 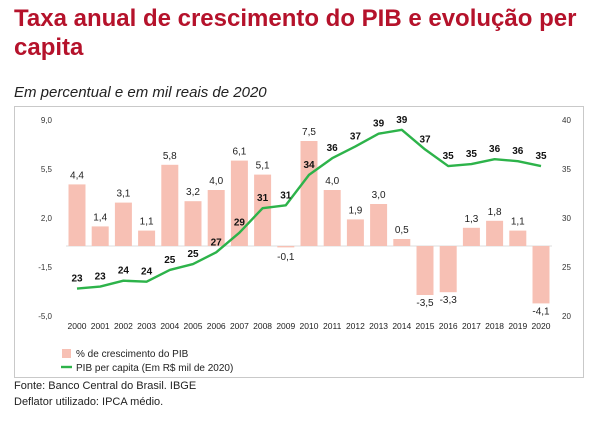 What do you see at coordinates (471, 326) in the screenshot?
I see `x-tick-label: 2017` at bounding box center [471, 326].